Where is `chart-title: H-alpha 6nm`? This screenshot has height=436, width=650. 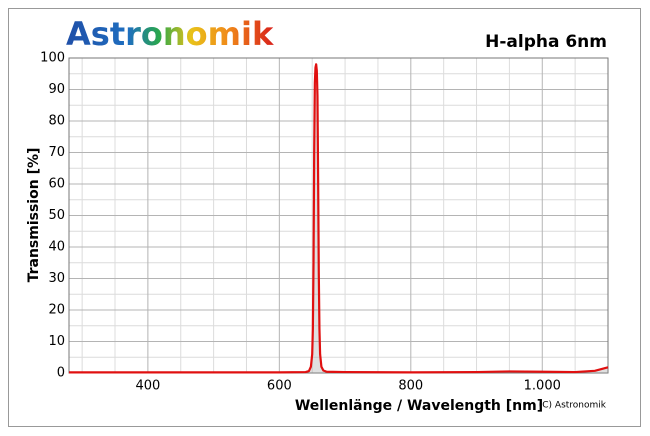 chart-title: H-alpha 6nm is located at coordinates (546, 42).